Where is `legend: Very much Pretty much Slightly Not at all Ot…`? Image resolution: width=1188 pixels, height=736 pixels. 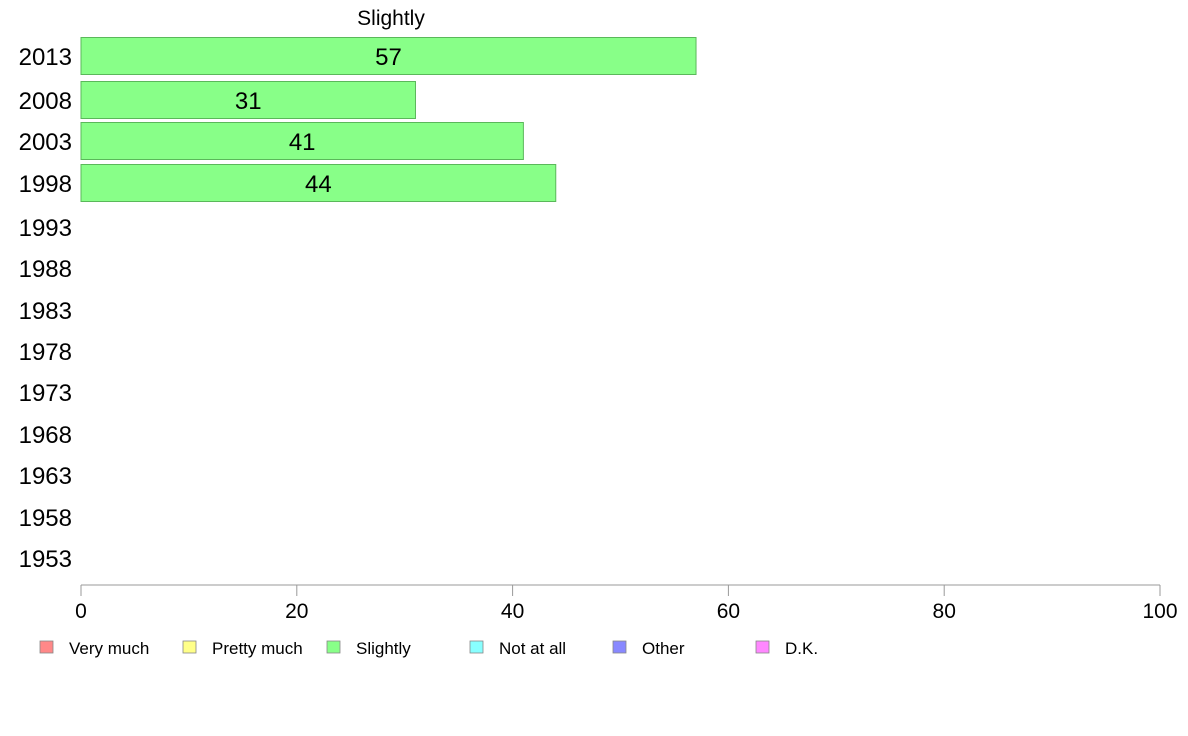 legend: Very much Pretty much Slightly Not at all Ot… is located at coordinates (428, 648).